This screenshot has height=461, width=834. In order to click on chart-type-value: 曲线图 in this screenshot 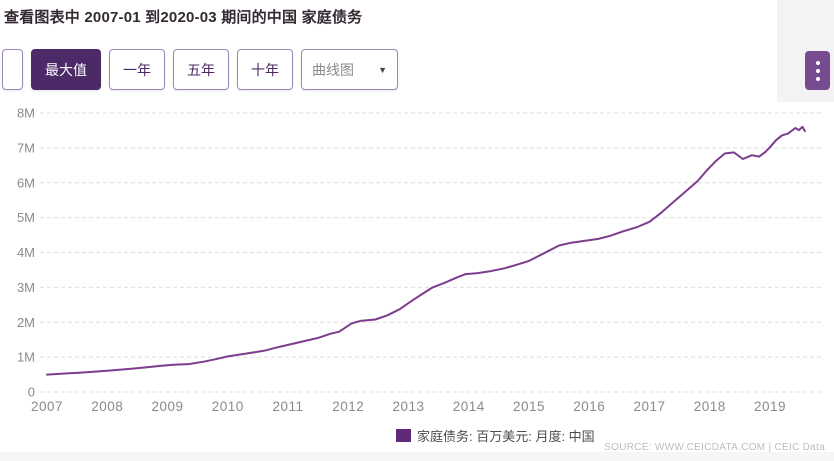, I will do `click(333, 69)`.